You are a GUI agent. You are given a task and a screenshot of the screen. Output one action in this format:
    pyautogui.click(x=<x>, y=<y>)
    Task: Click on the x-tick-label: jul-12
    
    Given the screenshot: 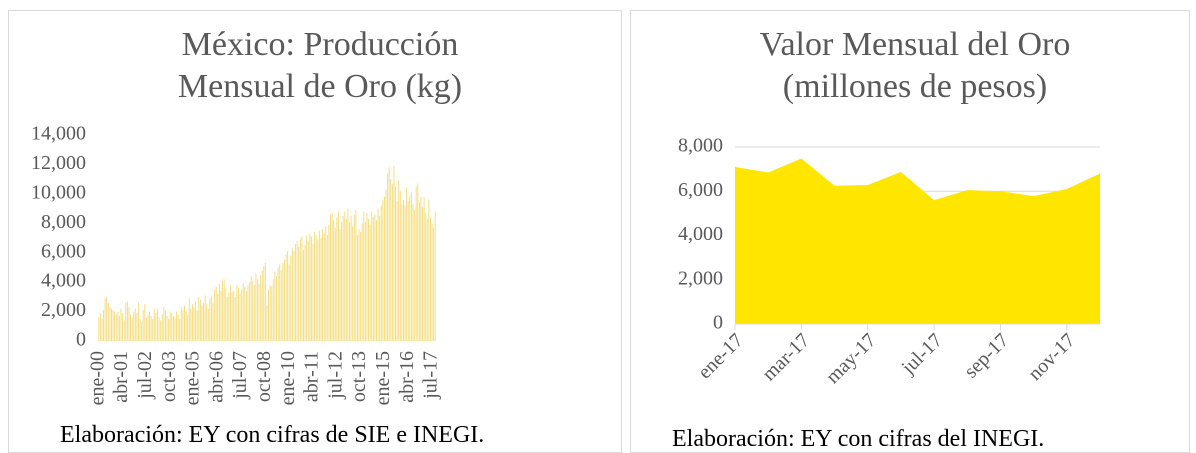 What is the action you would take?
    pyautogui.click(x=335, y=375)
    